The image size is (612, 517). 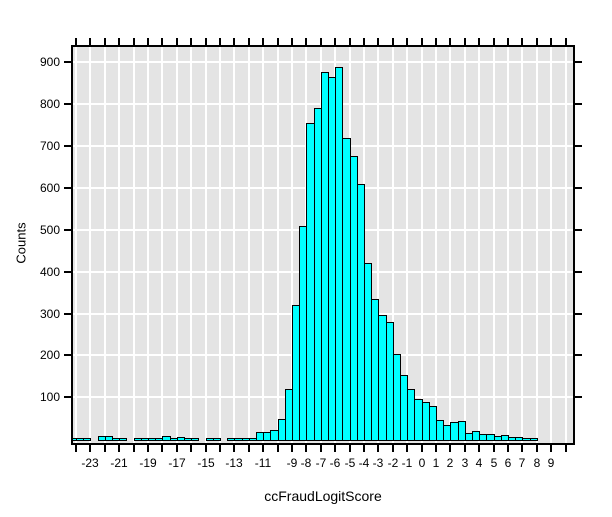 What do you see at coordinates (49, 104) in the screenshot?
I see `y-tick-label: 800` at bounding box center [49, 104].